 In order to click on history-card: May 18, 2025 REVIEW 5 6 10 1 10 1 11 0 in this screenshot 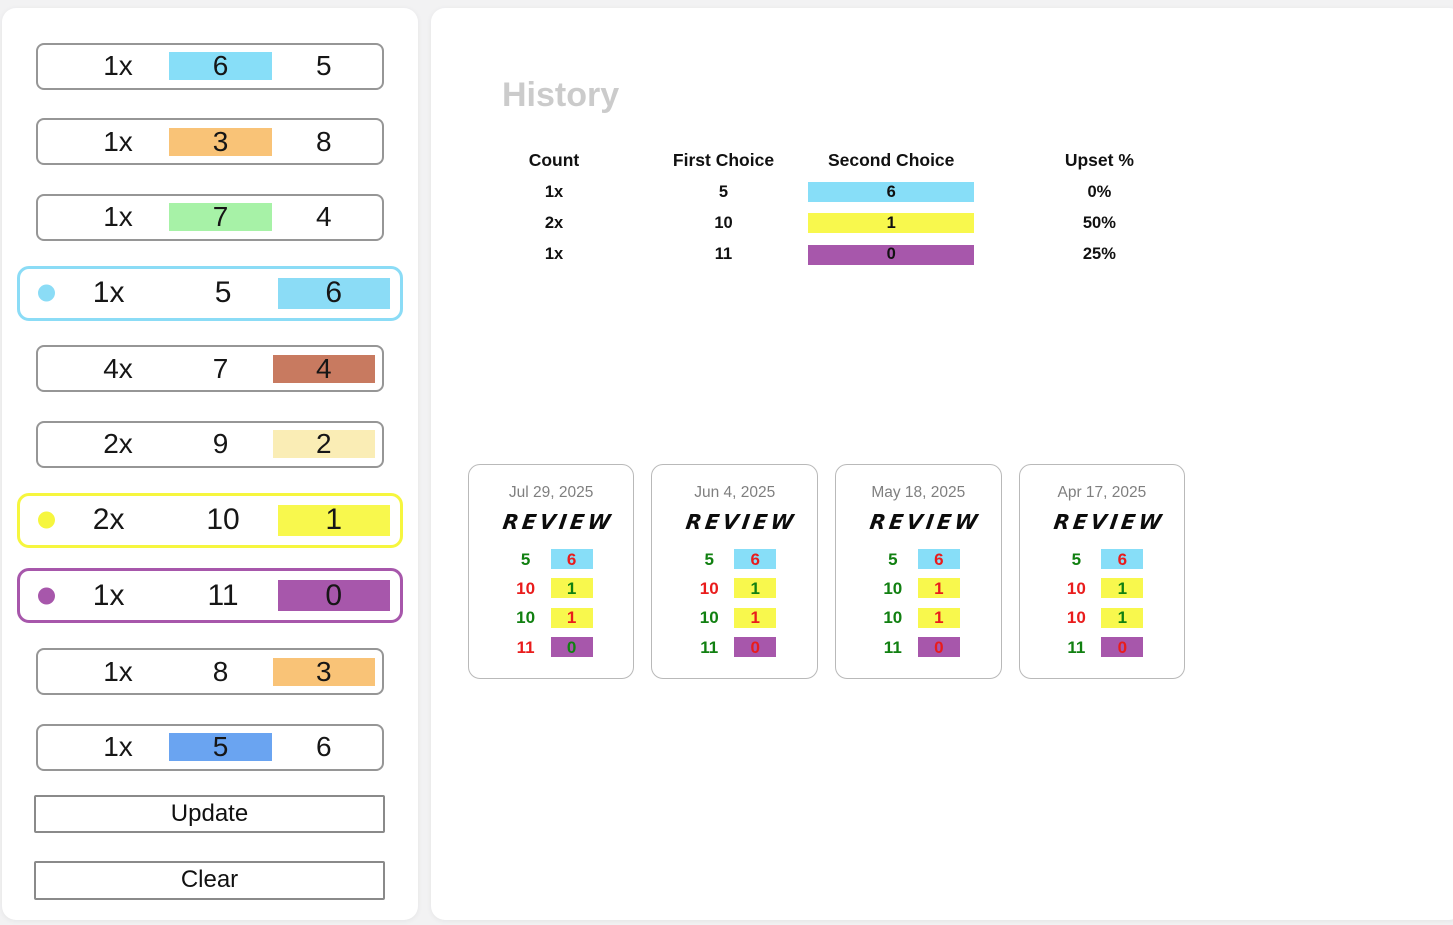, I will do `click(918, 571)`.